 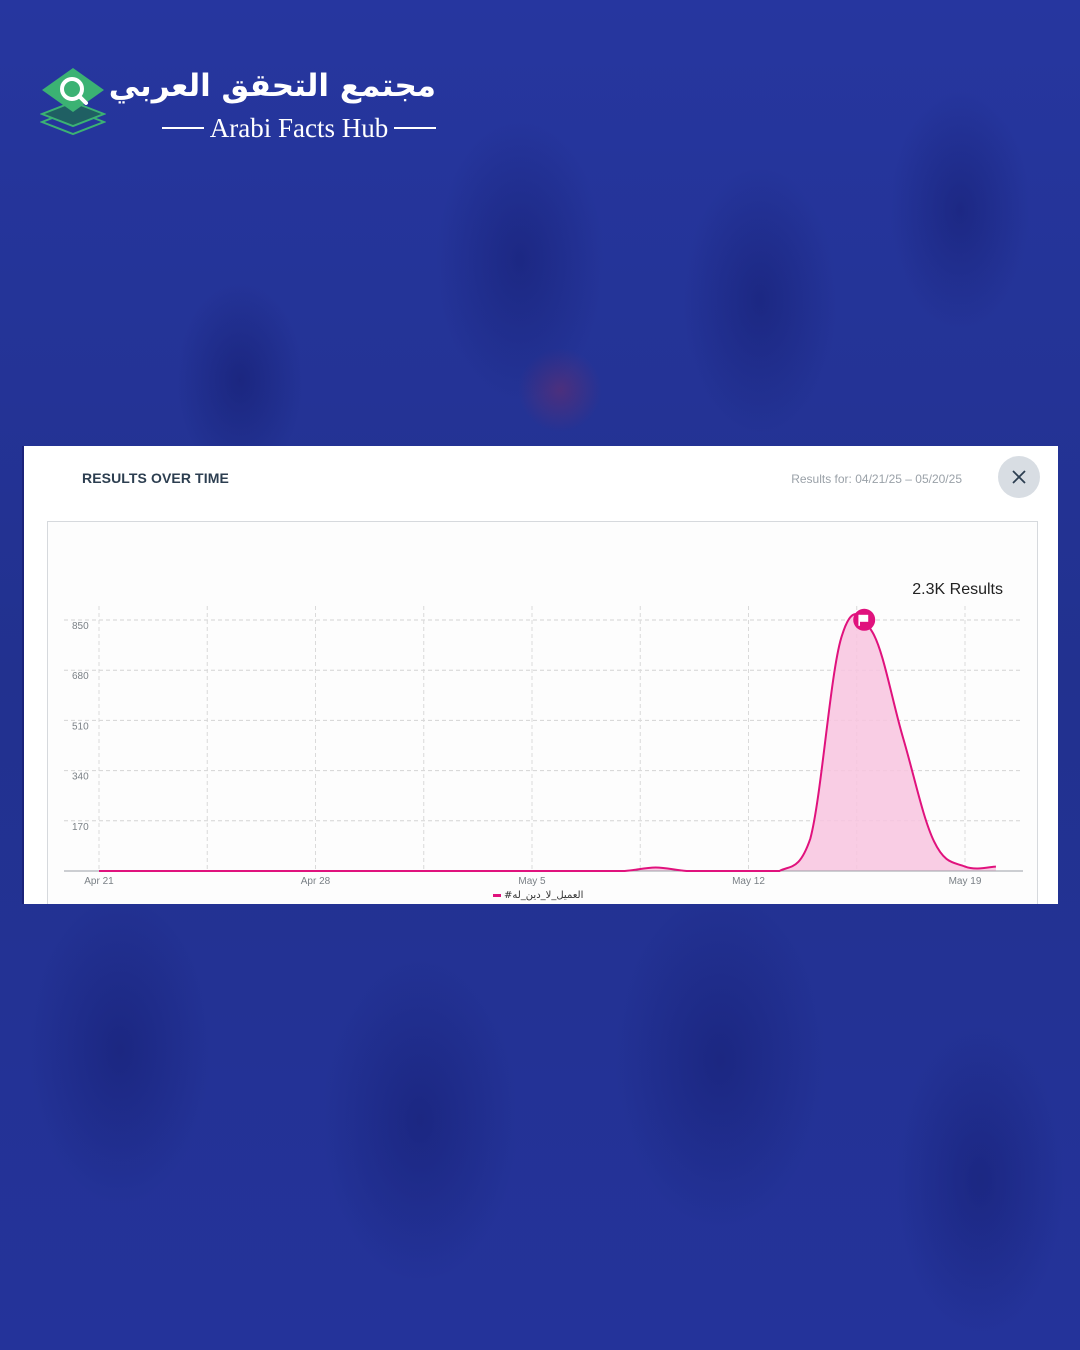 I want to click on legend-label: #العميل_لا_دين_له, so click(x=543, y=895).